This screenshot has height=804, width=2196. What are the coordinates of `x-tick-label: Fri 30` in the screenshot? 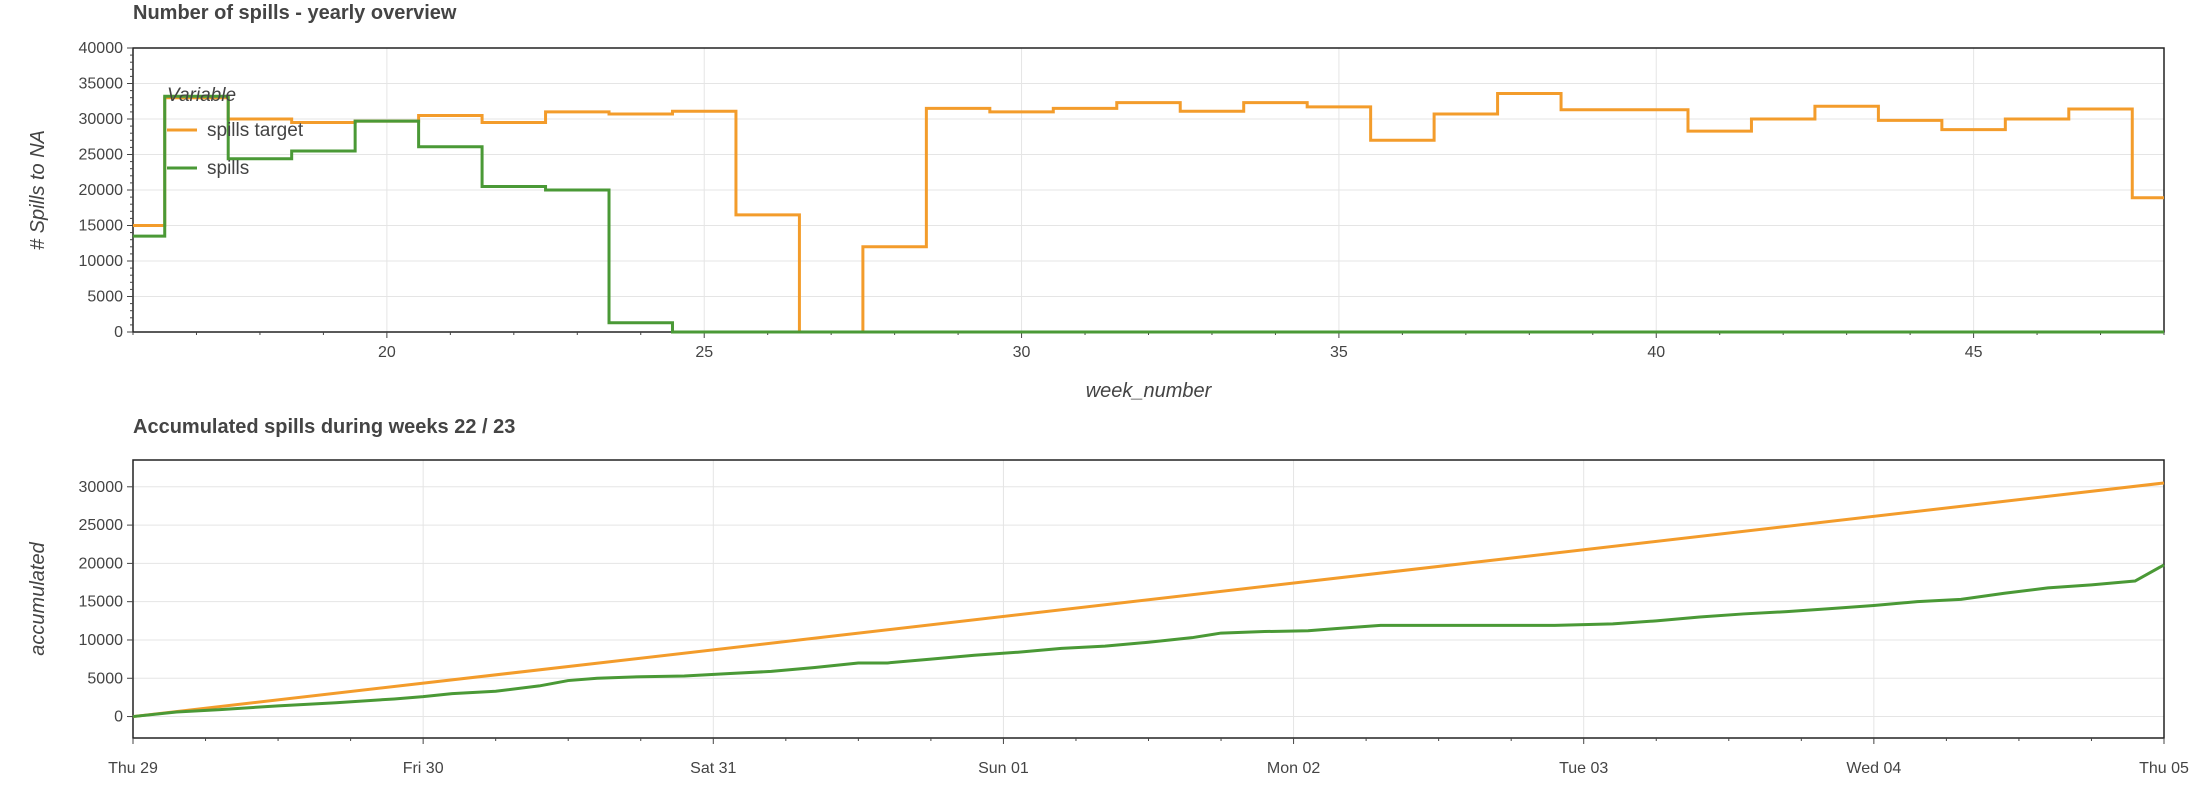 It's located at (423, 768).